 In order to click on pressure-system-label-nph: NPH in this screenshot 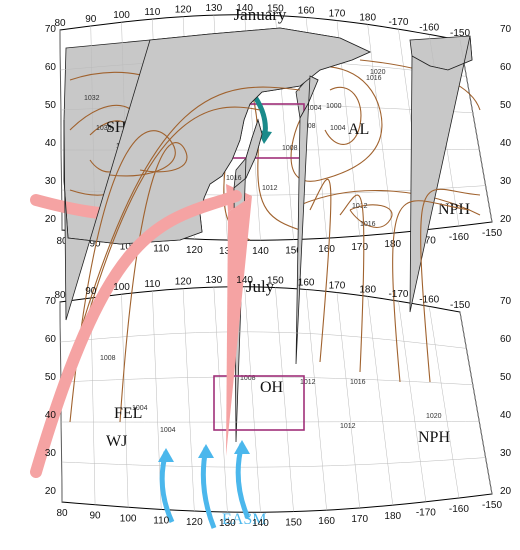, I will do `click(434, 437)`.